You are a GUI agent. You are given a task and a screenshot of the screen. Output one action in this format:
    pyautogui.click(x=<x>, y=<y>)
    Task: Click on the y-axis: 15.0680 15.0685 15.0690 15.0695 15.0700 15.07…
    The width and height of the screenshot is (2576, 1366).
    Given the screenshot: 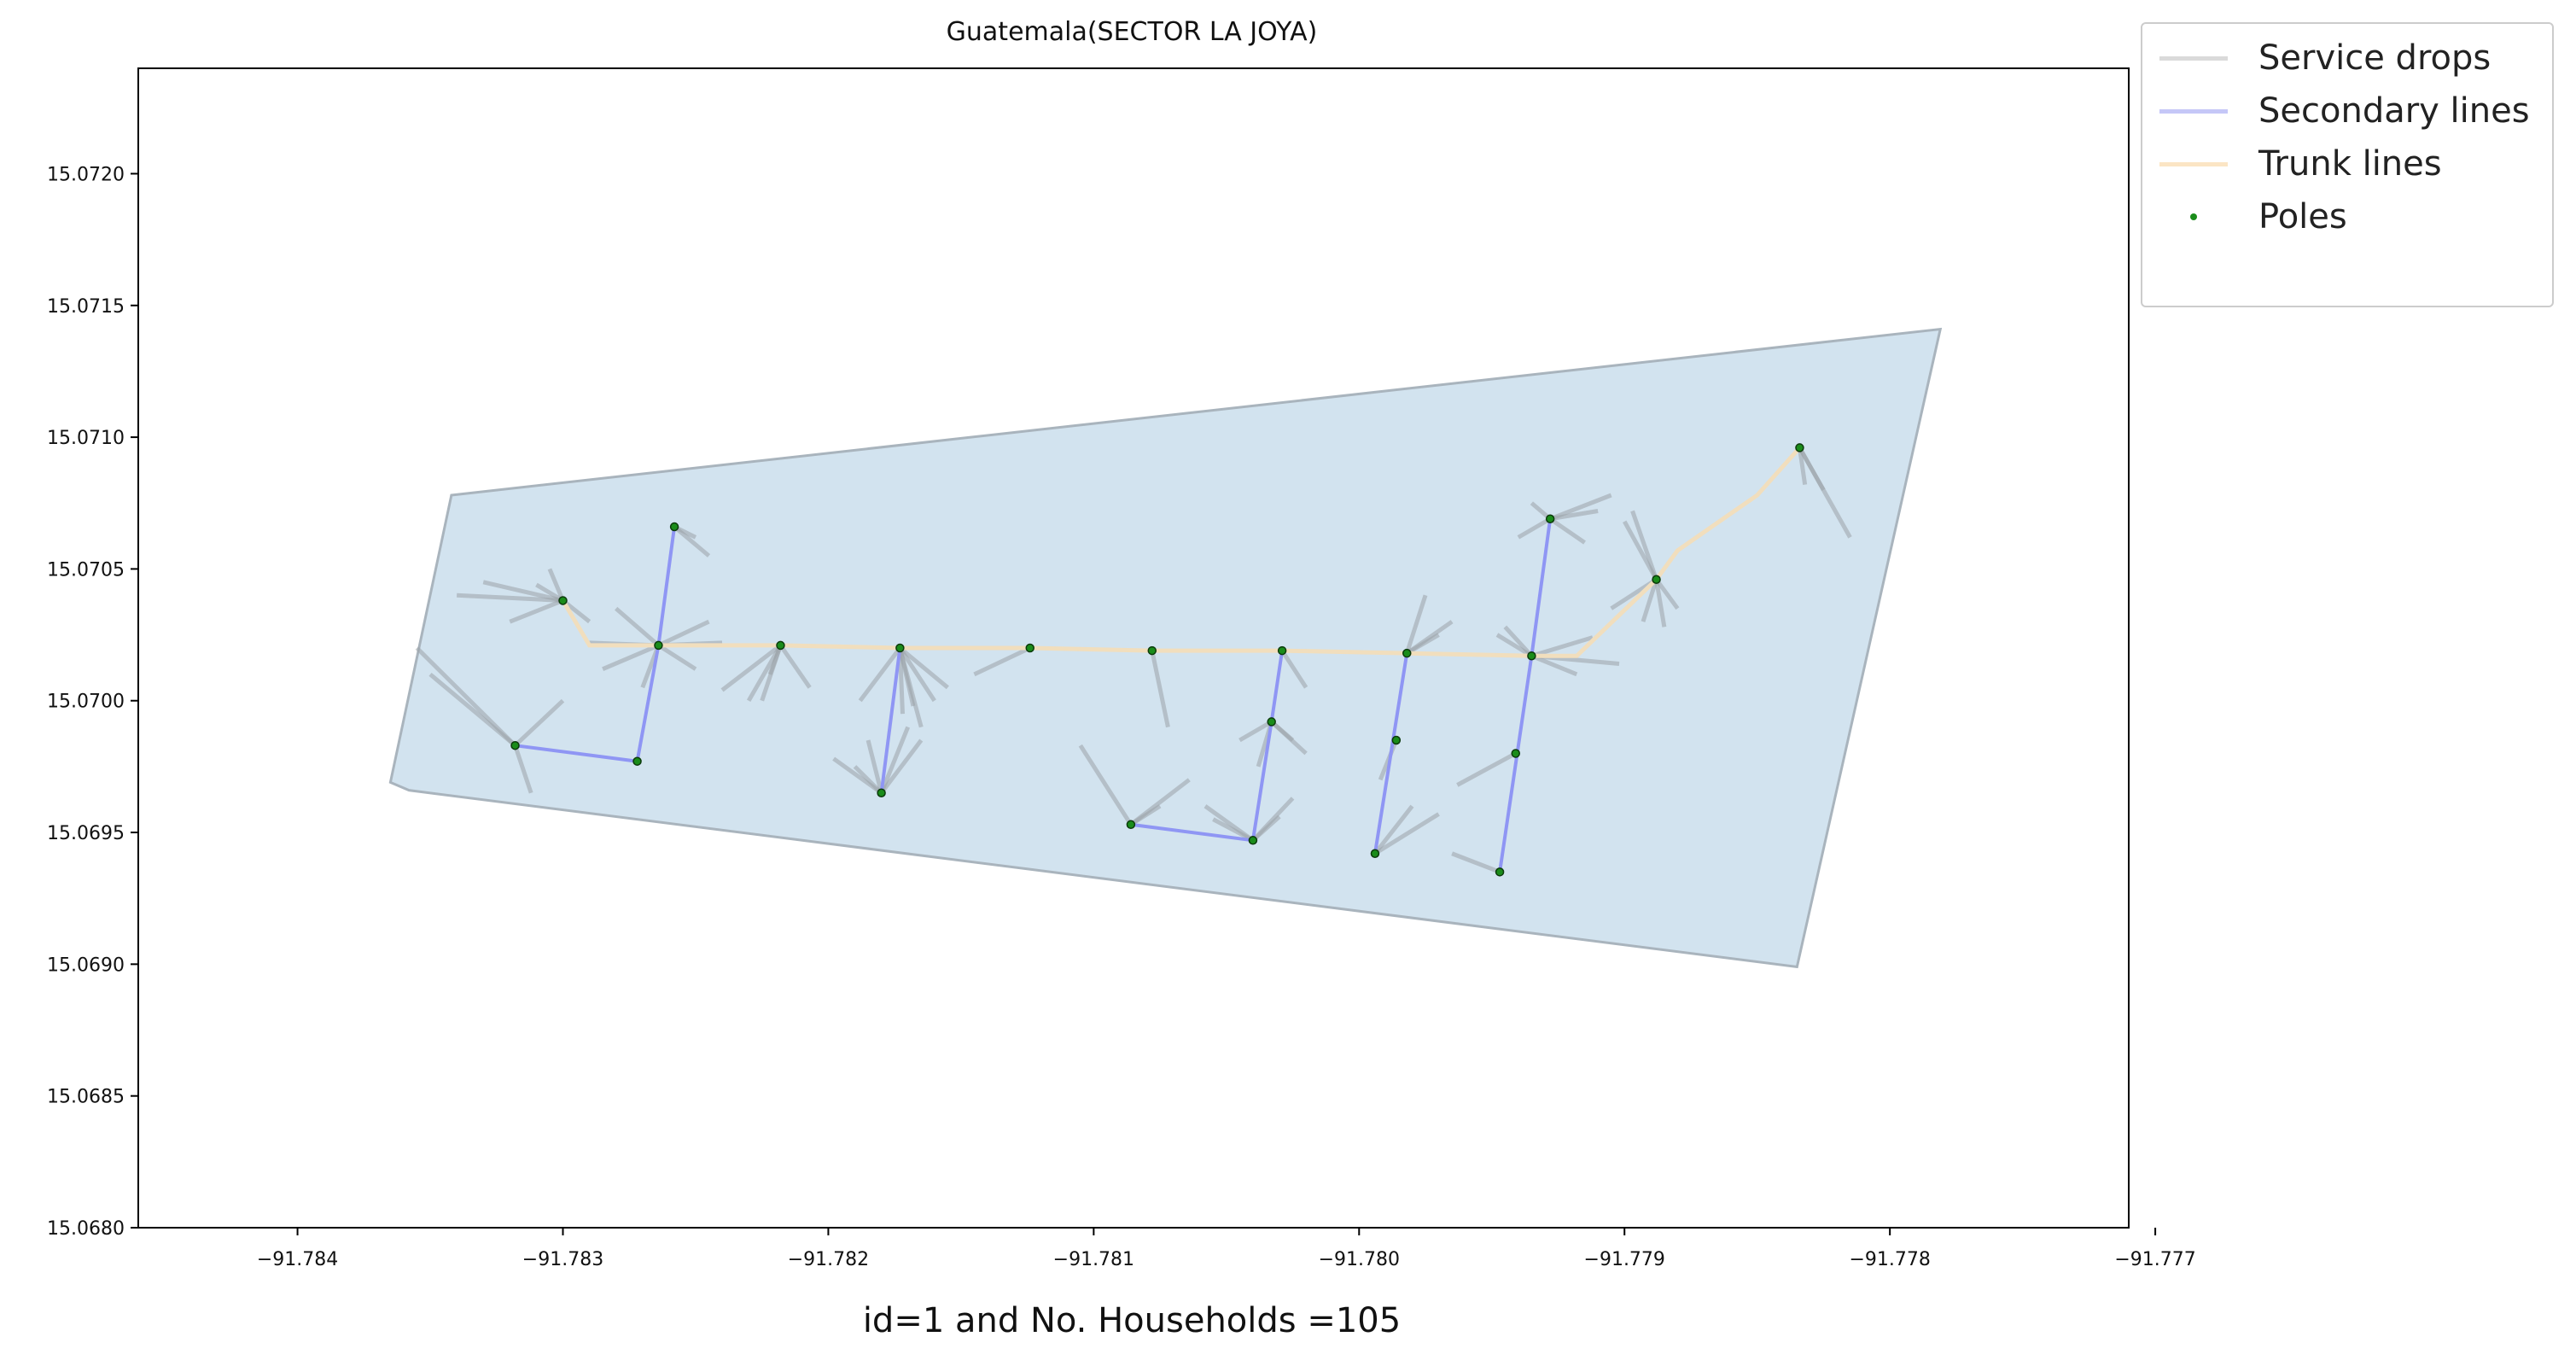 What is the action you would take?
    pyautogui.click(x=92, y=702)
    